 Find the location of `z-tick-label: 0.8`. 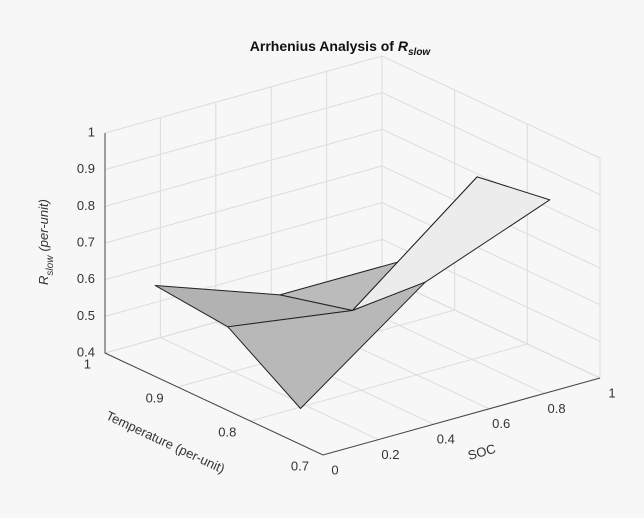

z-tick-label: 0.8 is located at coordinates (86, 205).